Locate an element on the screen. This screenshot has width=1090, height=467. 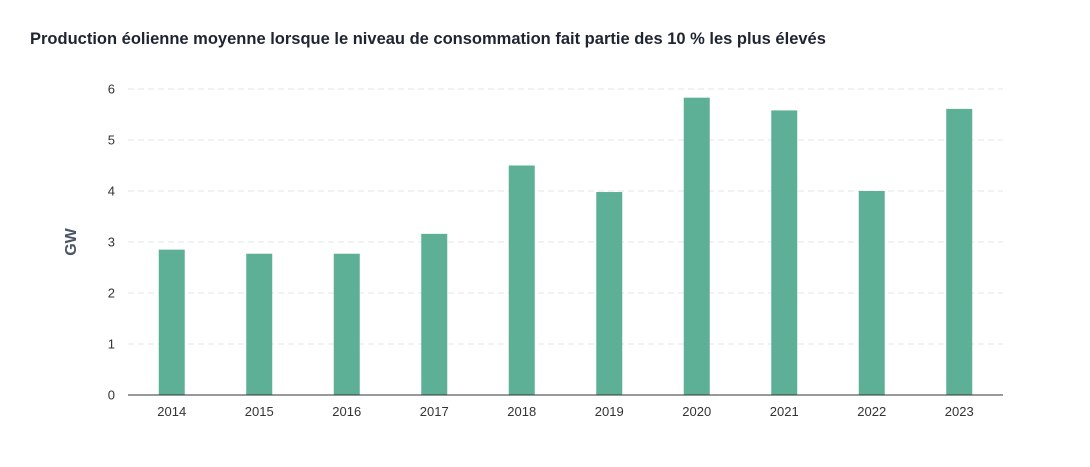
y-tick-label: 6 is located at coordinates (111, 89).